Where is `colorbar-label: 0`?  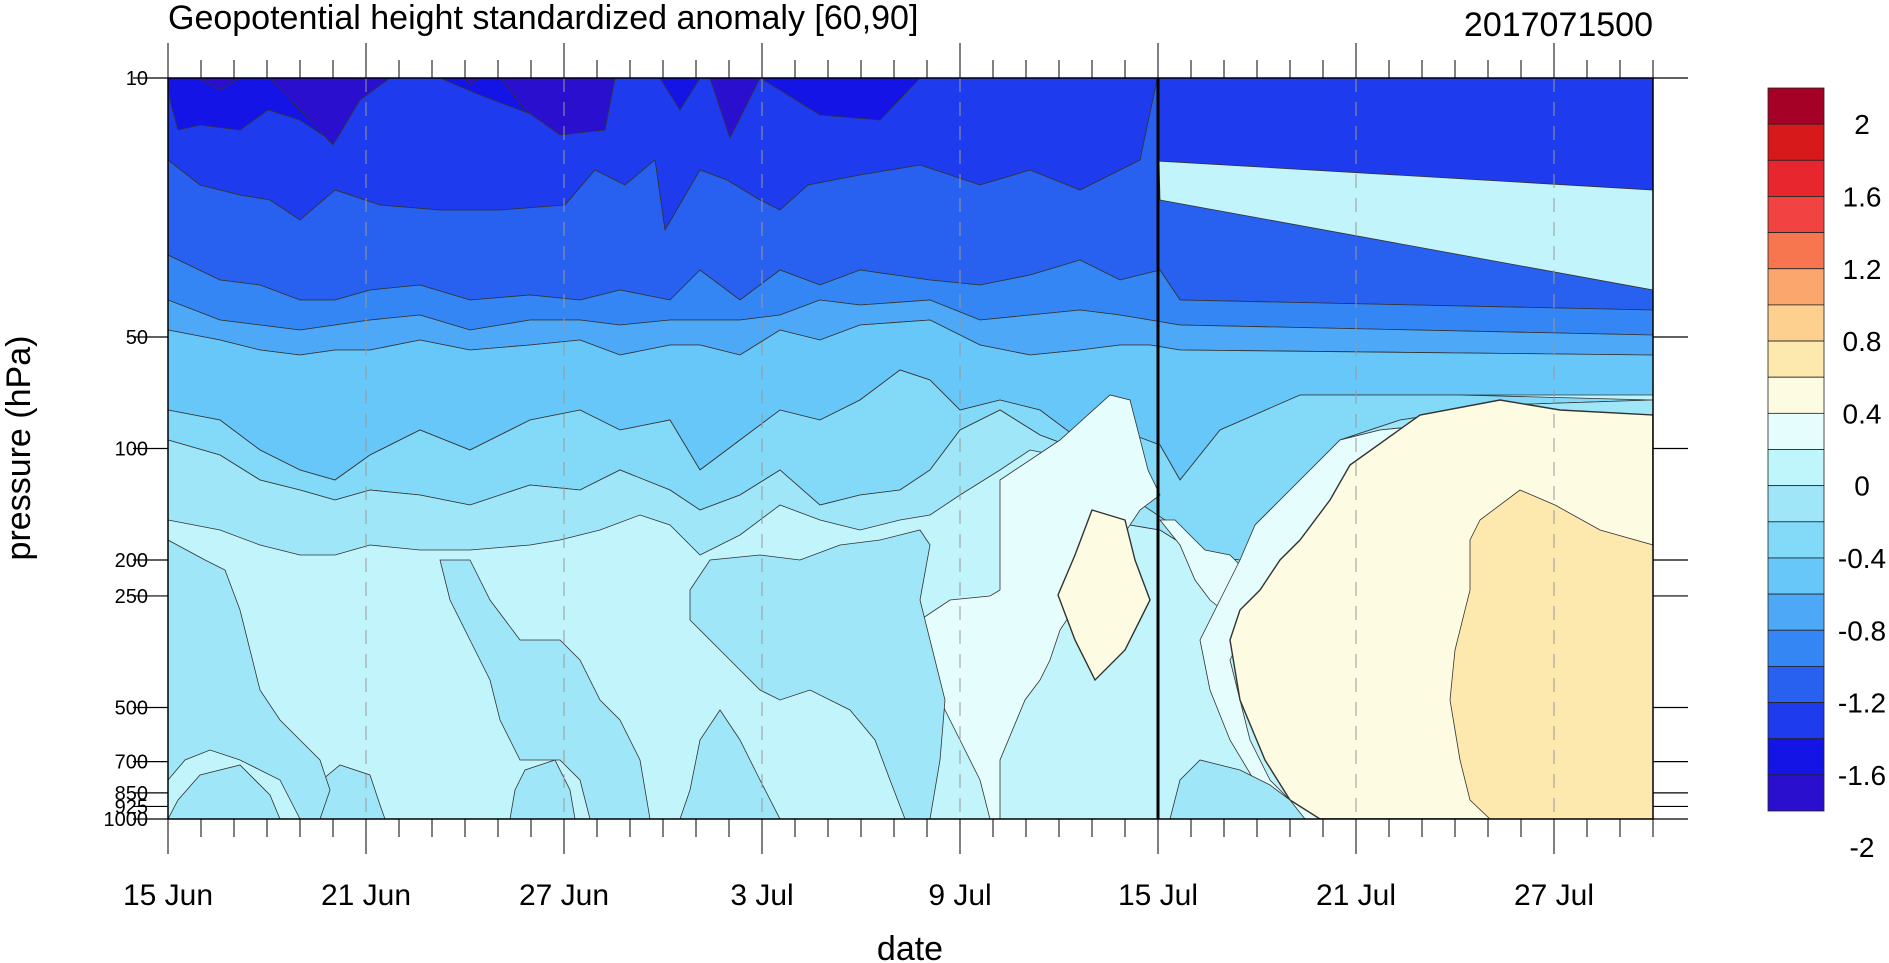
colorbar-label: 0 is located at coordinates (1862, 486).